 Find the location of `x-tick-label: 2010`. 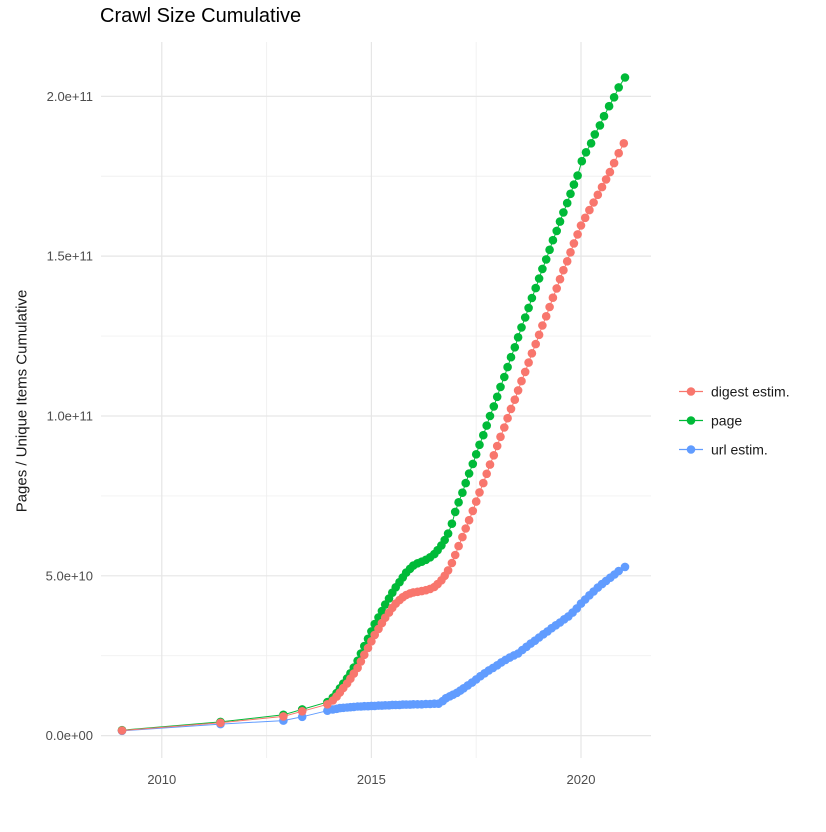

x-tick-label: 2010 is located at coordinates (161, 779).